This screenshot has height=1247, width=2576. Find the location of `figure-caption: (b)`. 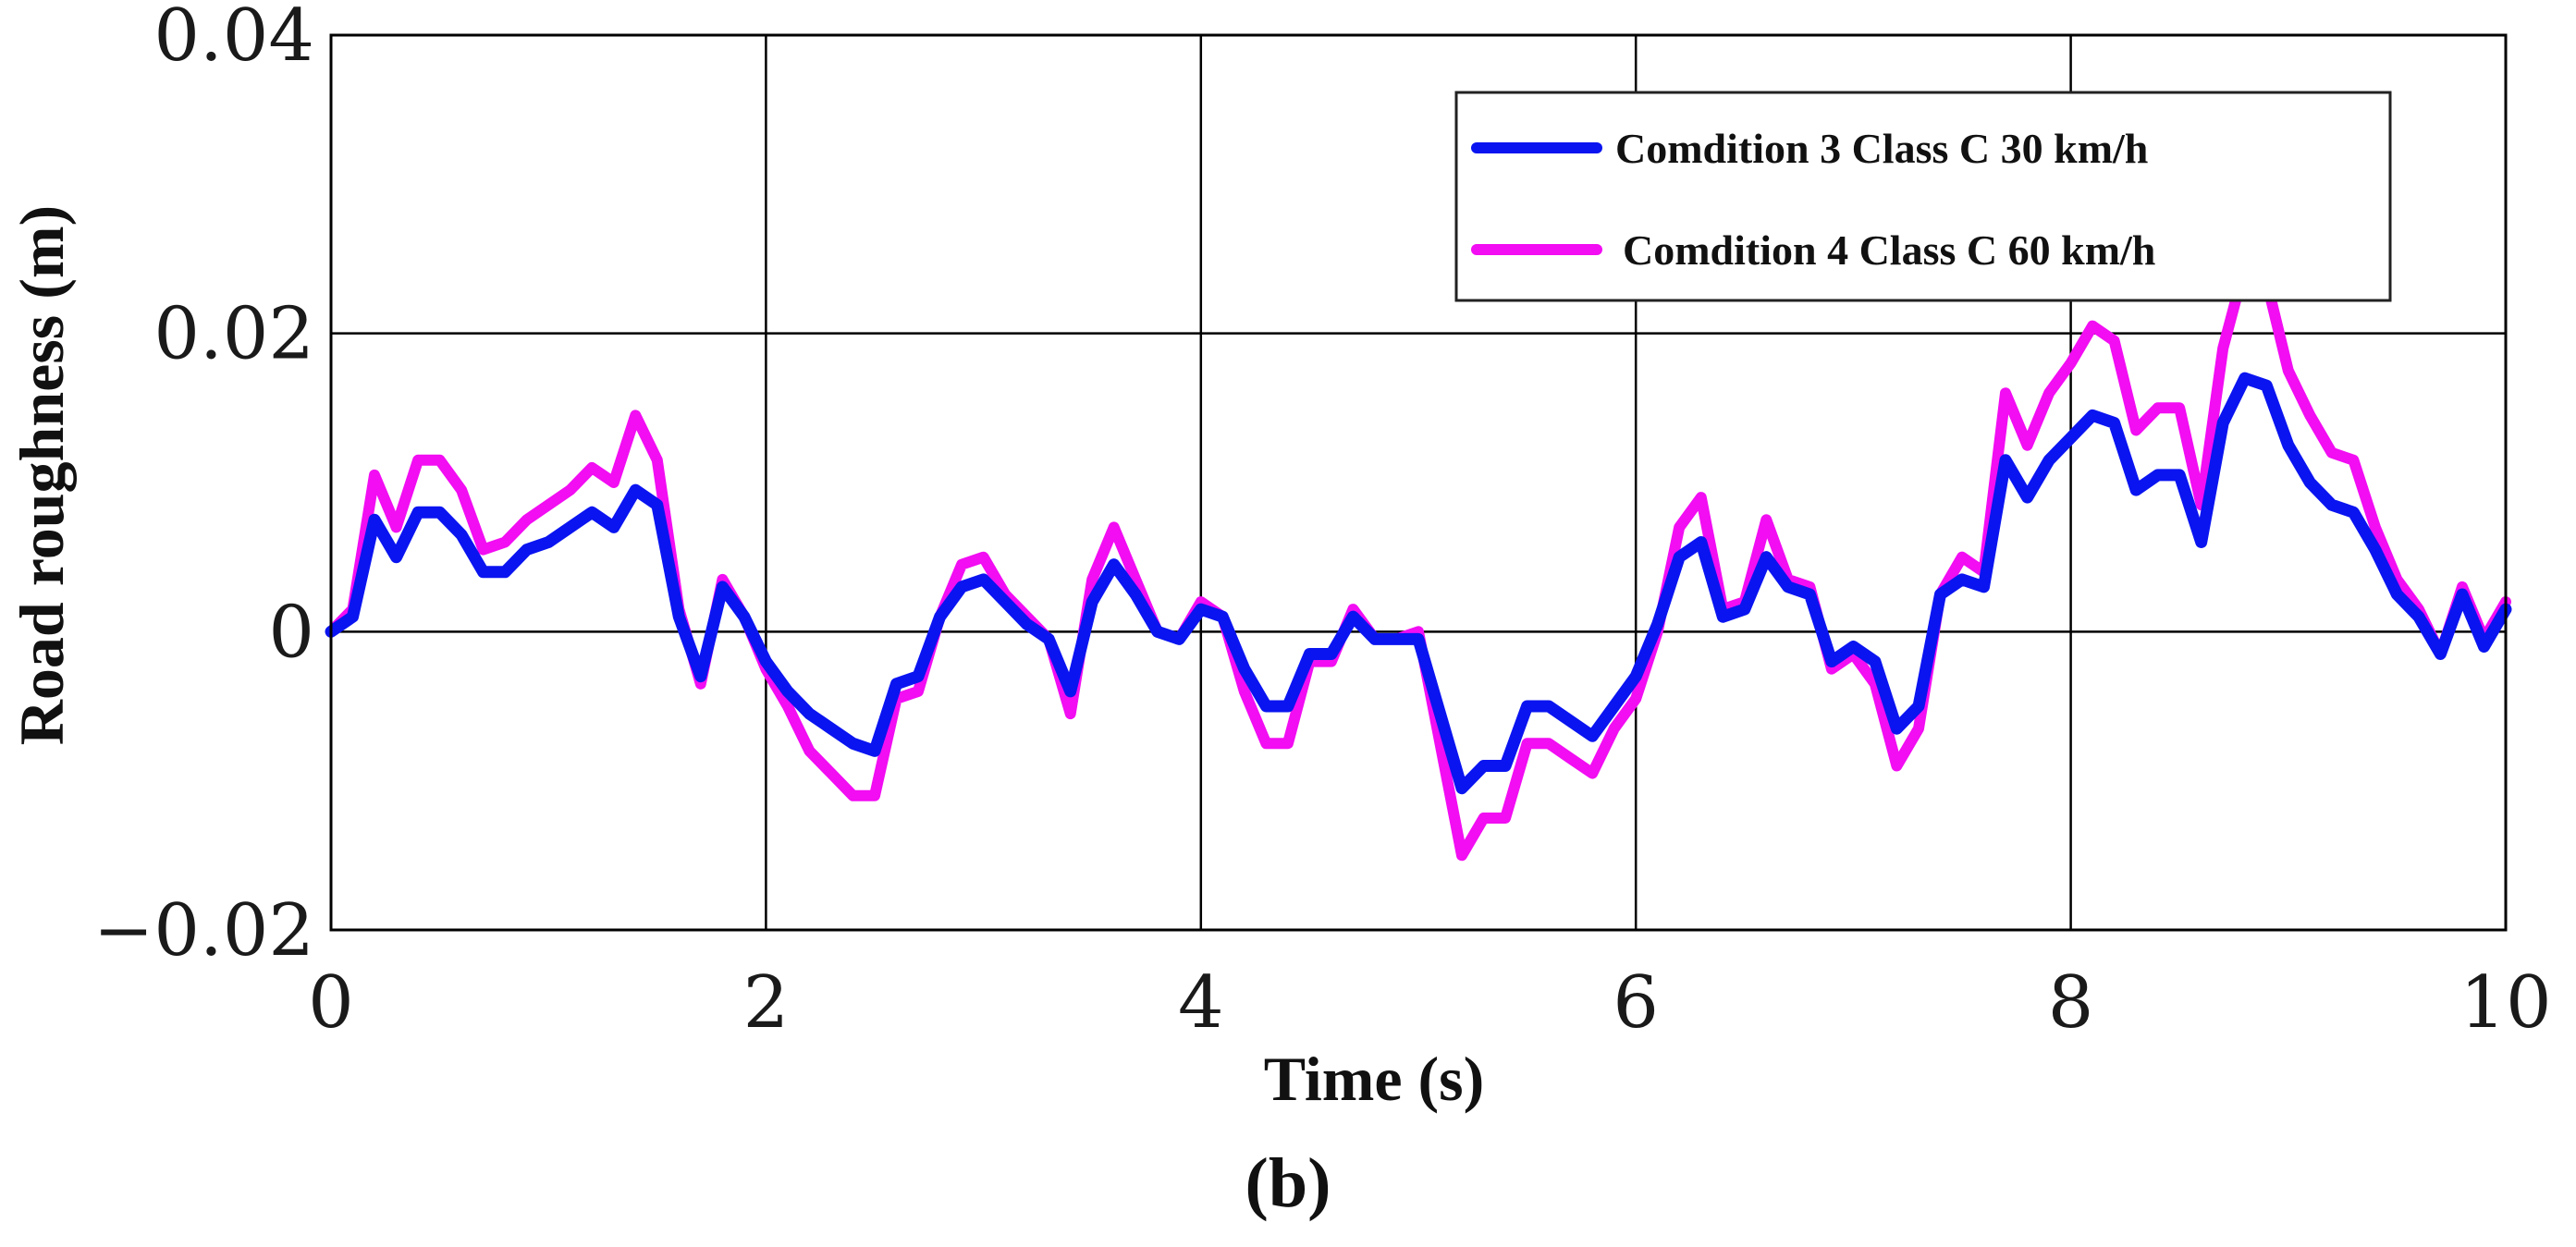

figure-caption: (b) is located at coordinates (1288, 1183).